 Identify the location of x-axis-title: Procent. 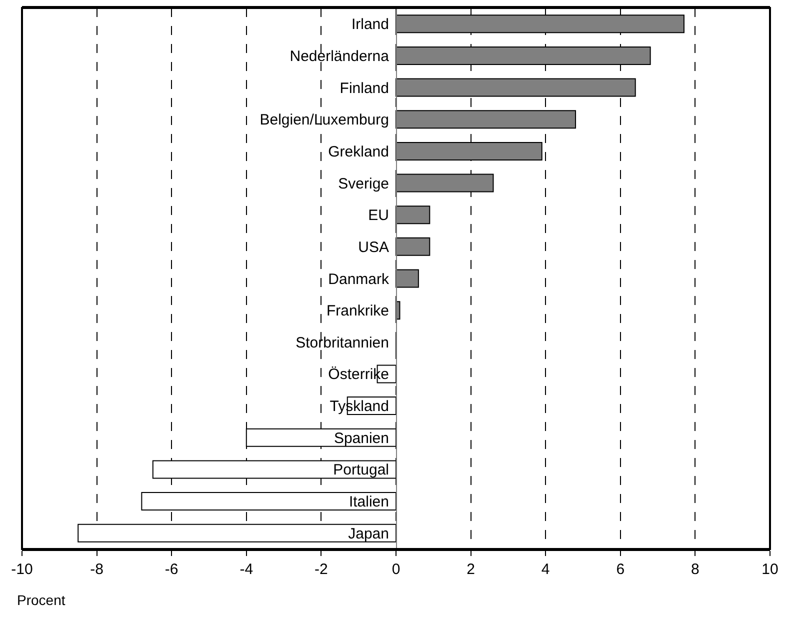
(41, 600).